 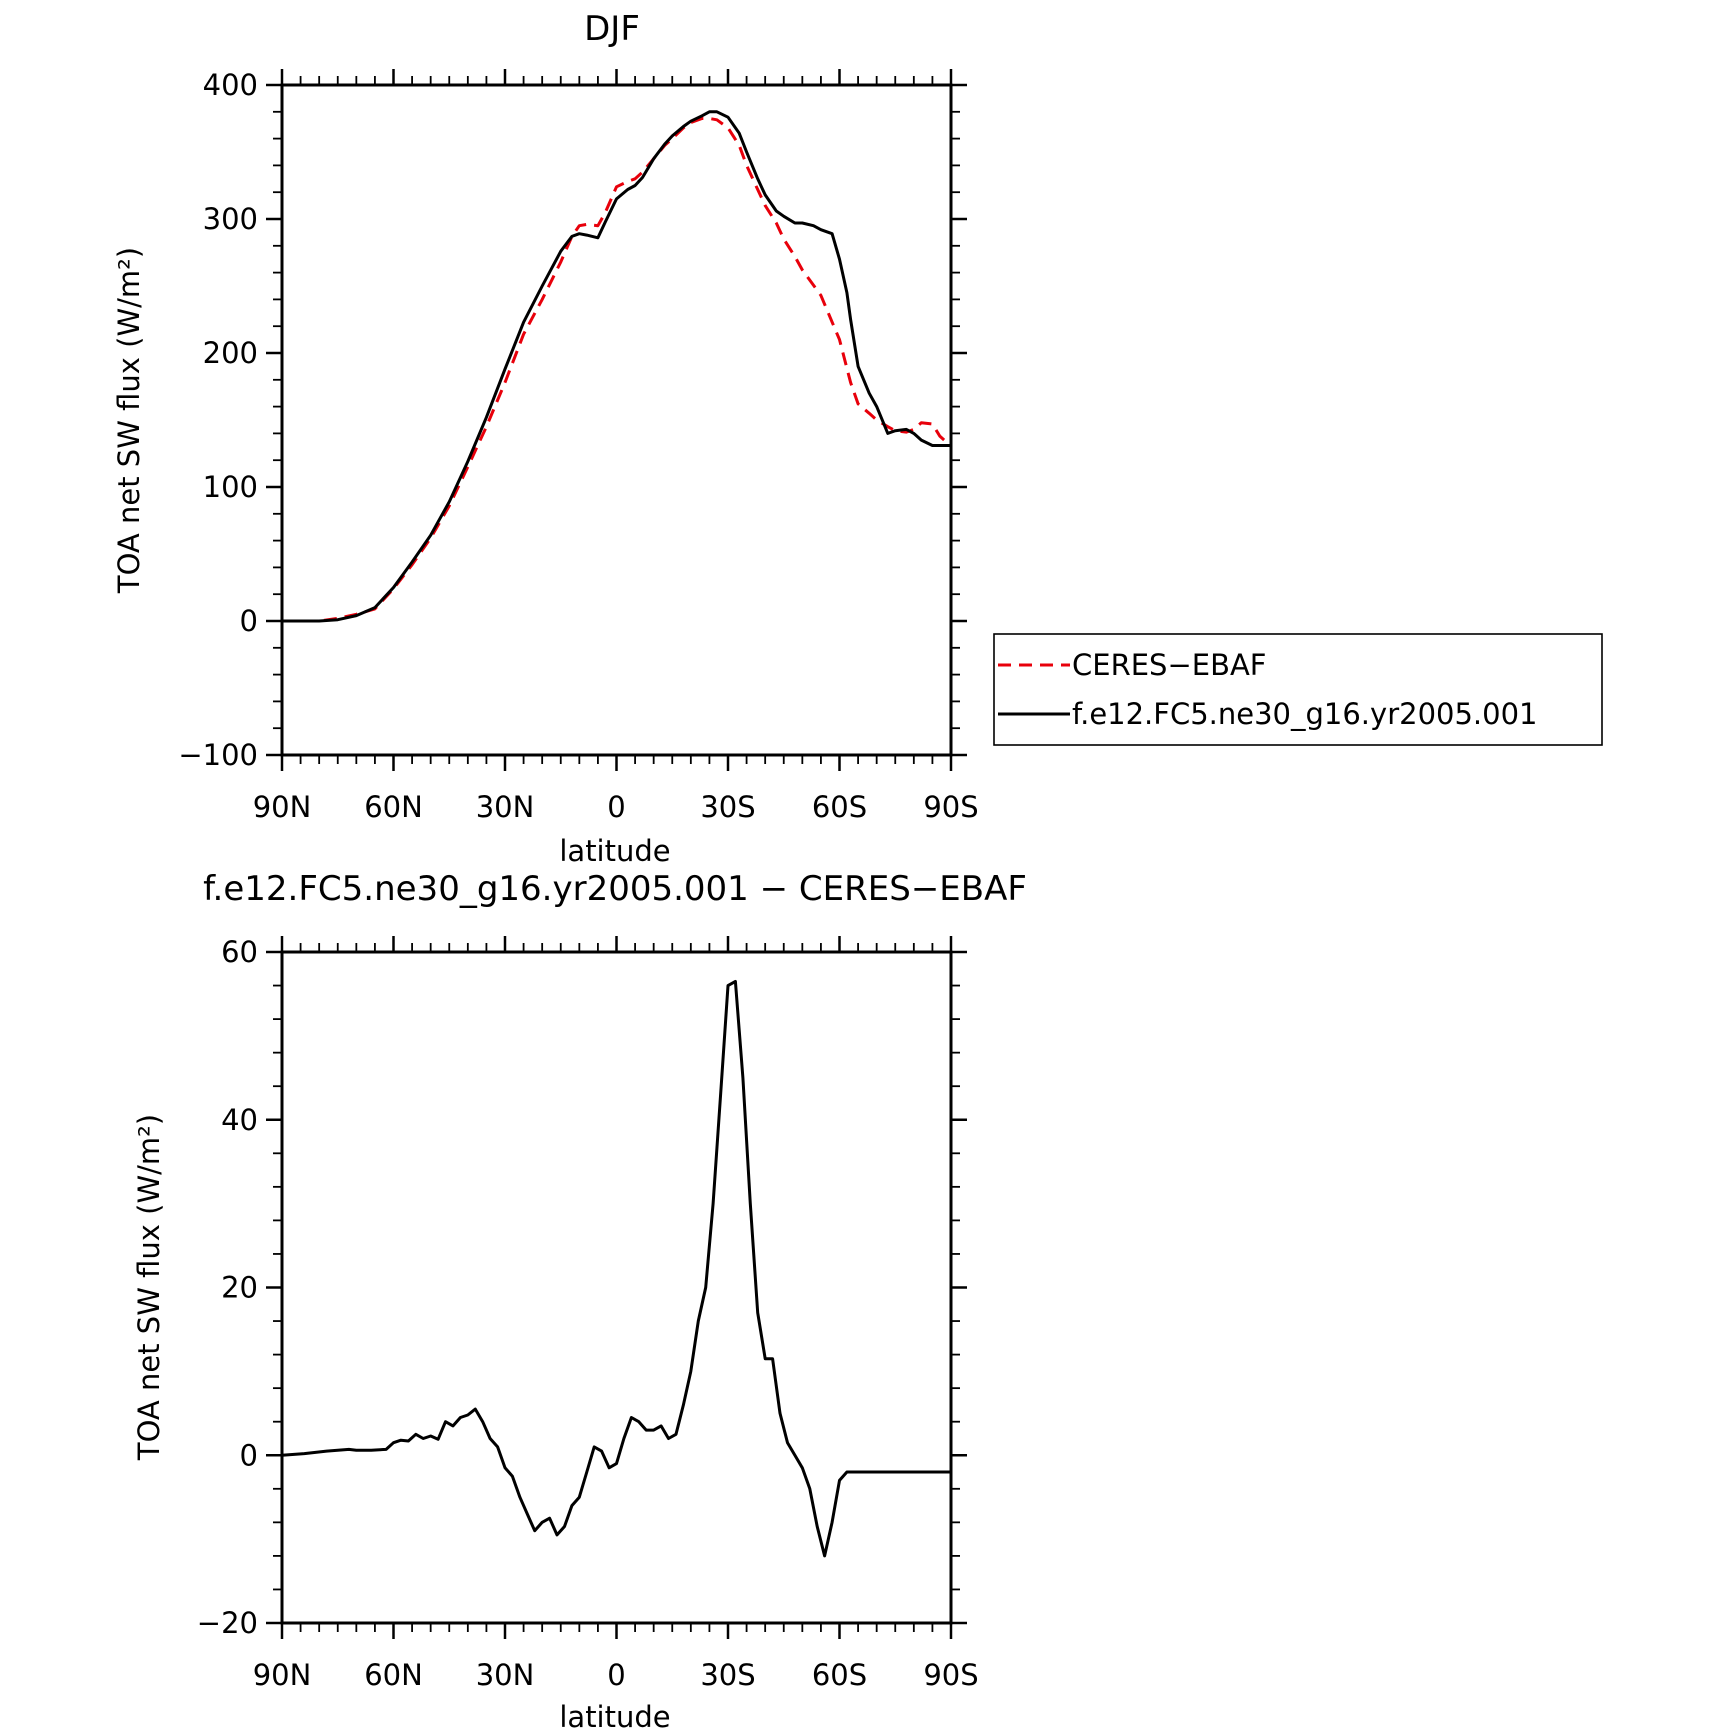 I want to click on y-tick-label: 60, so click(x=239, y=952).